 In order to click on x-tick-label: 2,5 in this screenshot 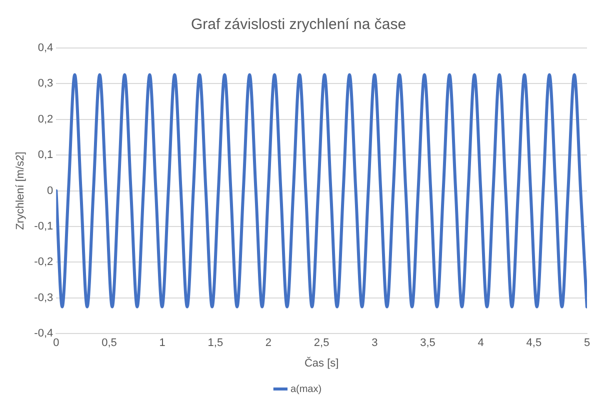, I will do `click(322, 343)`.